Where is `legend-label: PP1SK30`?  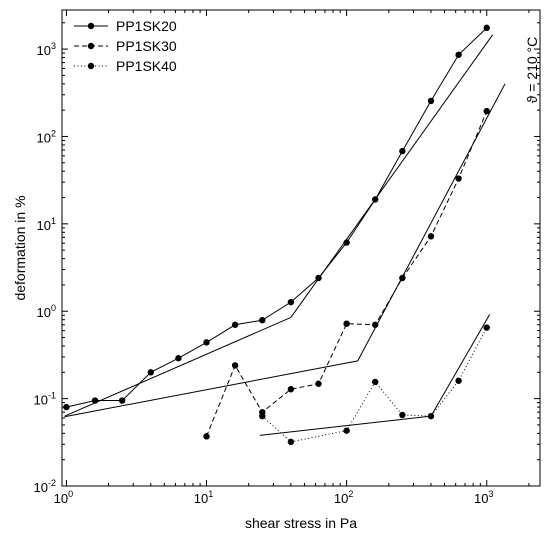 legend-label: PP1SK30 is located at coordinates (146, 46).